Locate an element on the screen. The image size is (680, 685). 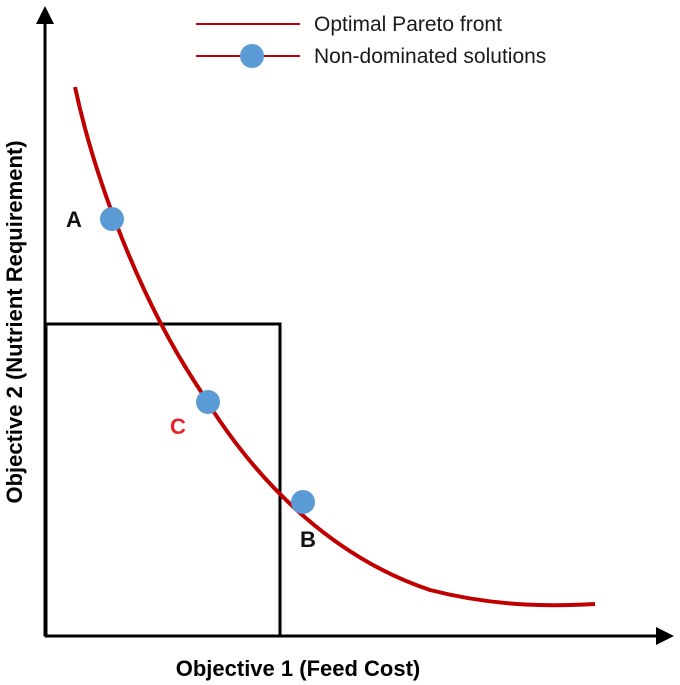
y-axis-arrowhead is located at coordinates (45, 15).